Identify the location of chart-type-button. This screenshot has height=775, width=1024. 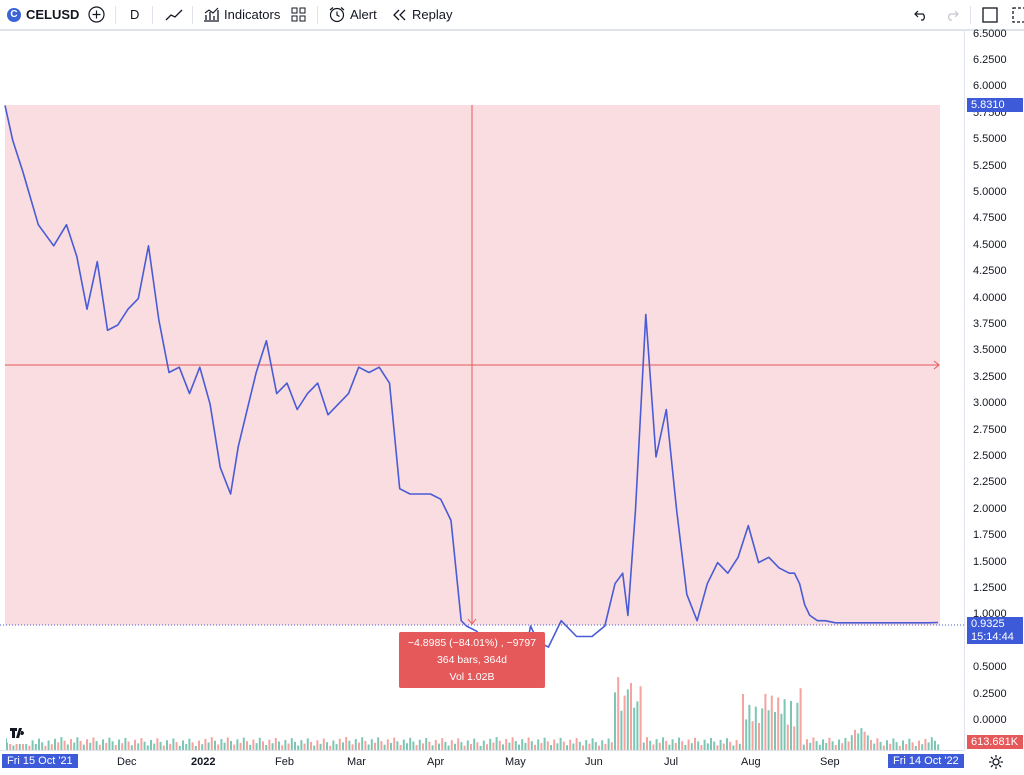
(174, 14).